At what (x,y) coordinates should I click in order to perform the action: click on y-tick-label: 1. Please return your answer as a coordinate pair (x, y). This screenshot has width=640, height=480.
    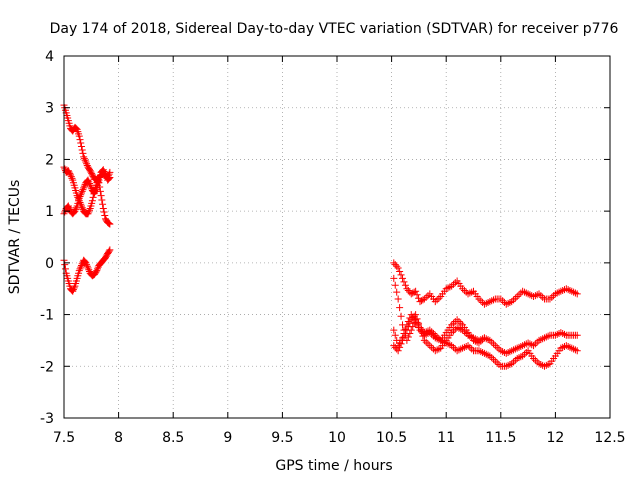
    Looking at the image, I should click on (49, 212).